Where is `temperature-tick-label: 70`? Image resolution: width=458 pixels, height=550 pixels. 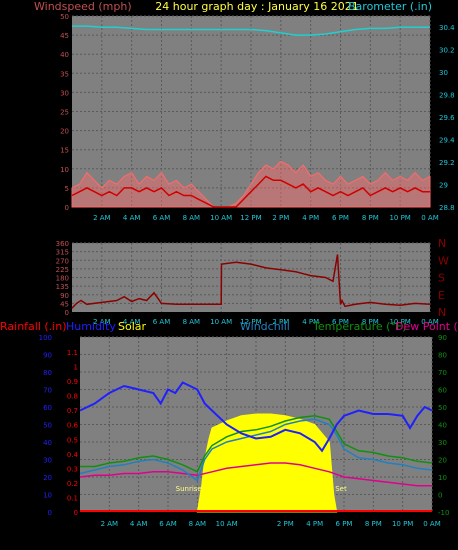 temperature-tick-label: 70 is located at coordinates (442, 373).